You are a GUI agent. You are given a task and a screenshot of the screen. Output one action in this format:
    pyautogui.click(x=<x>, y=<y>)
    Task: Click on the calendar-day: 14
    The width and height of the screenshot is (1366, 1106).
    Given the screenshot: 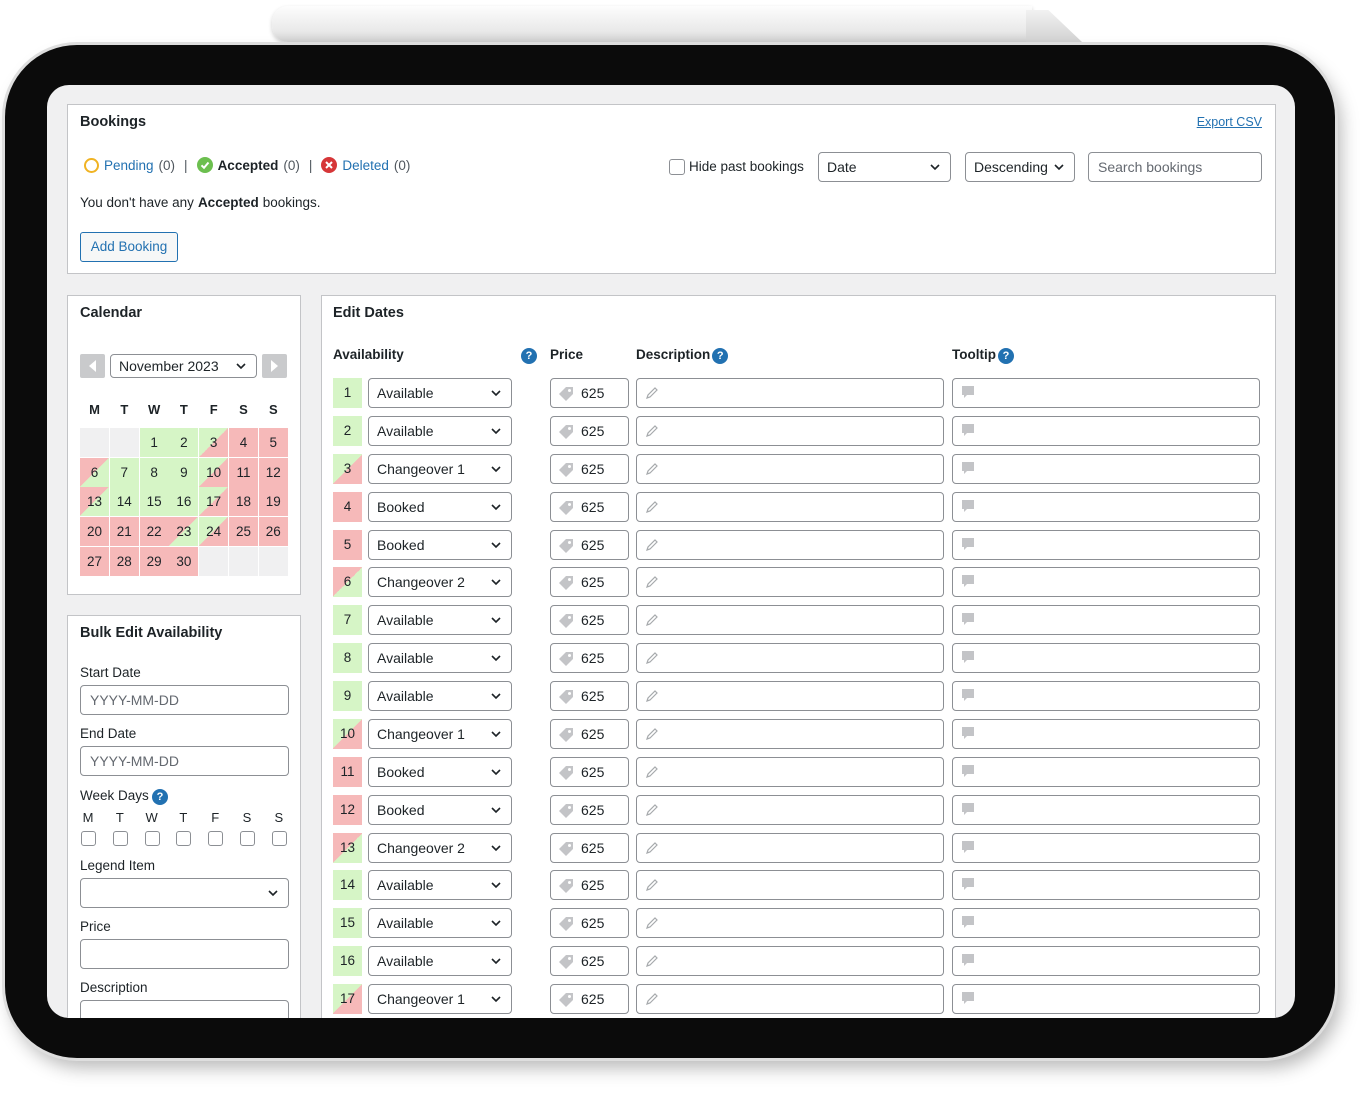 What is the action you would take?
    pyautogui.click(x=124, y=502)
    